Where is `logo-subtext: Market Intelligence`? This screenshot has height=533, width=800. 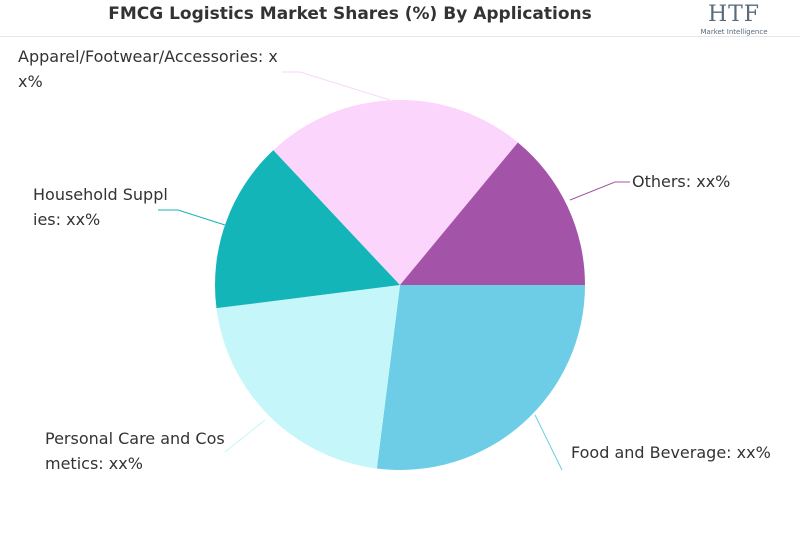 logo-subtext: Market Intelligence is located at coordinates (734, 32).